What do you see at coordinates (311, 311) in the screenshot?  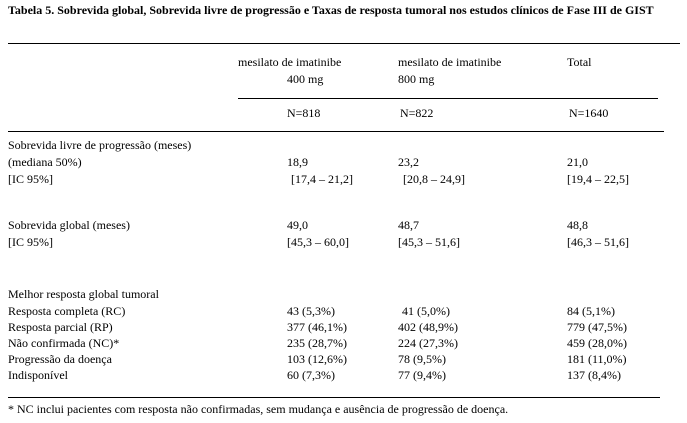 I see `response-rc-400mg: 43 (5,3%)` at bounding box center [311, 311].